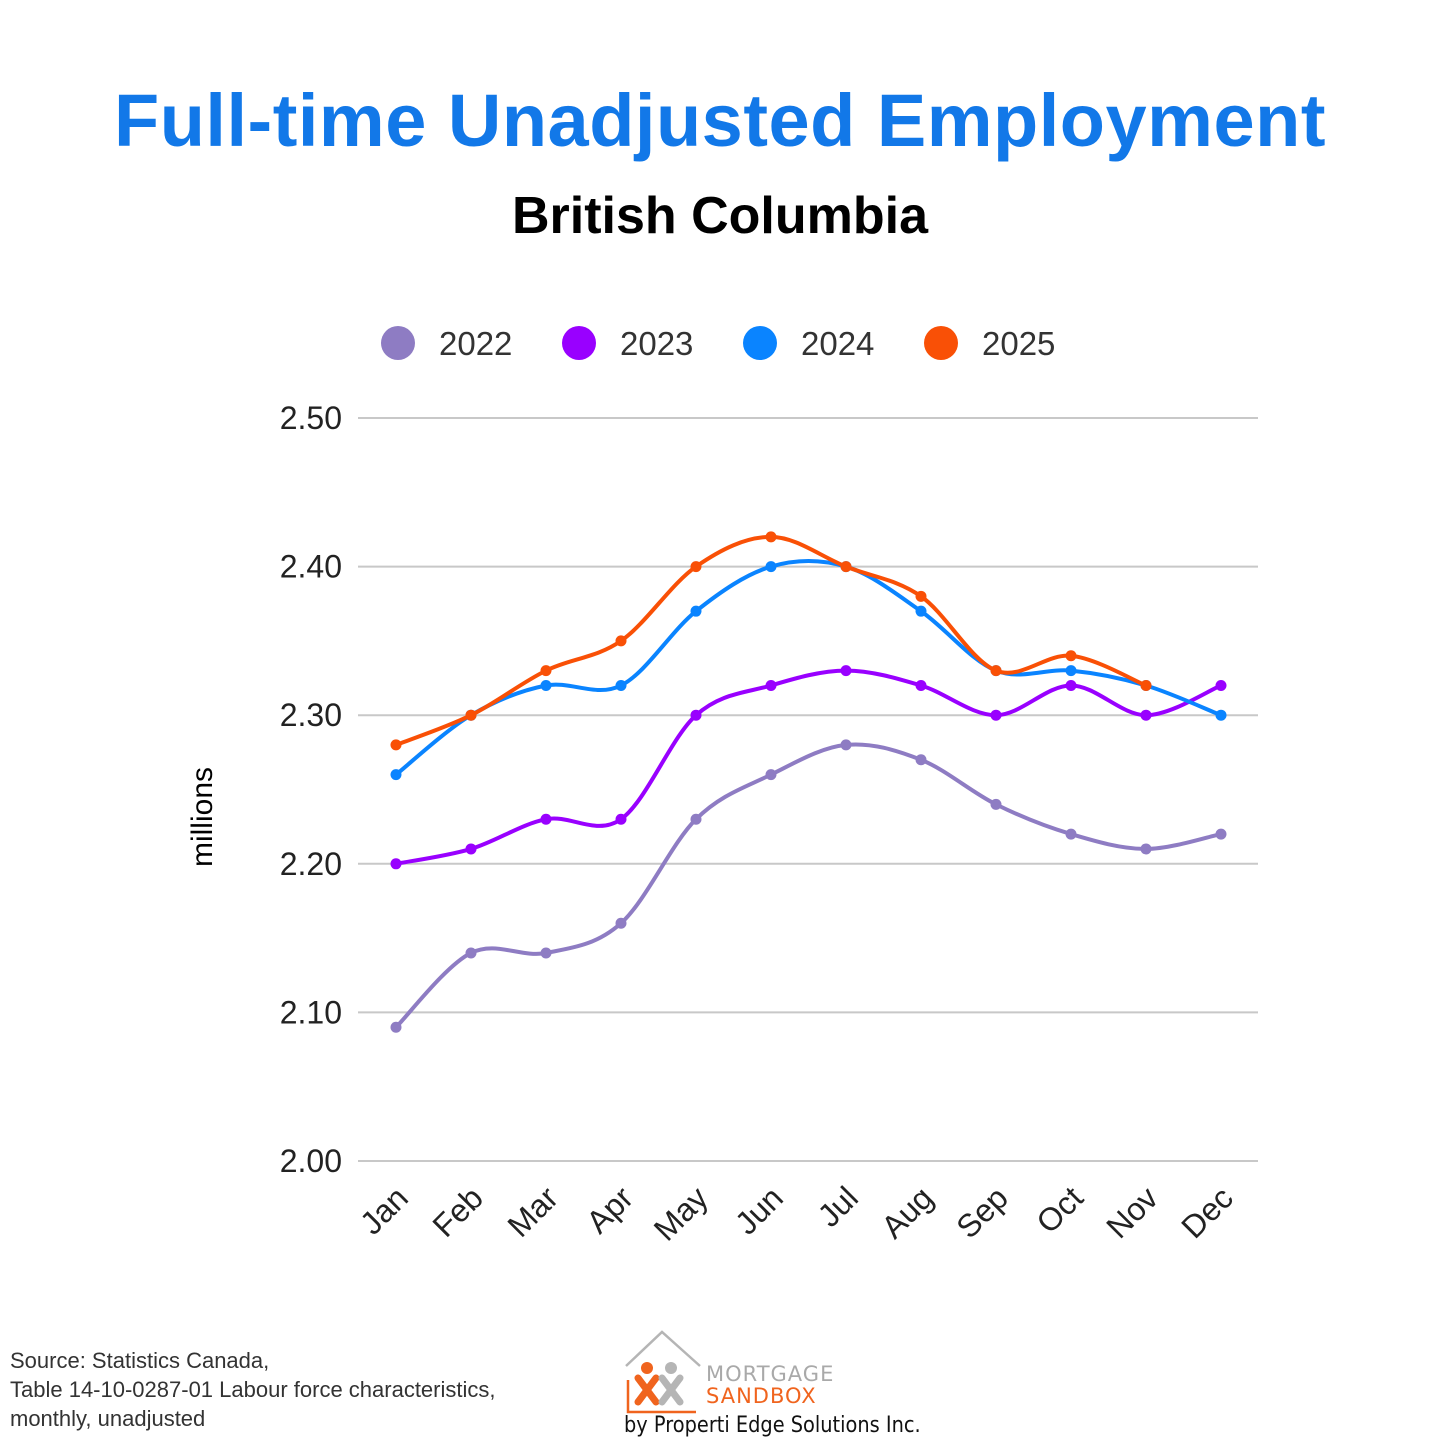 The image size is (1440, 1440). Describe the element at coordinates (771, 641) in the screenshot. I see `series-2025` at that location.